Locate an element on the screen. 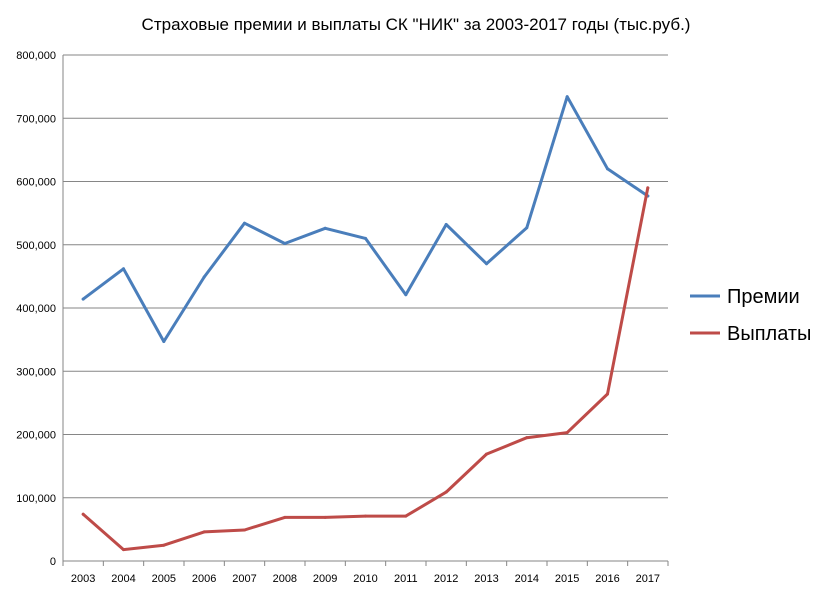  y-tick-label: 300,000 is located at coordinates (36, 372).